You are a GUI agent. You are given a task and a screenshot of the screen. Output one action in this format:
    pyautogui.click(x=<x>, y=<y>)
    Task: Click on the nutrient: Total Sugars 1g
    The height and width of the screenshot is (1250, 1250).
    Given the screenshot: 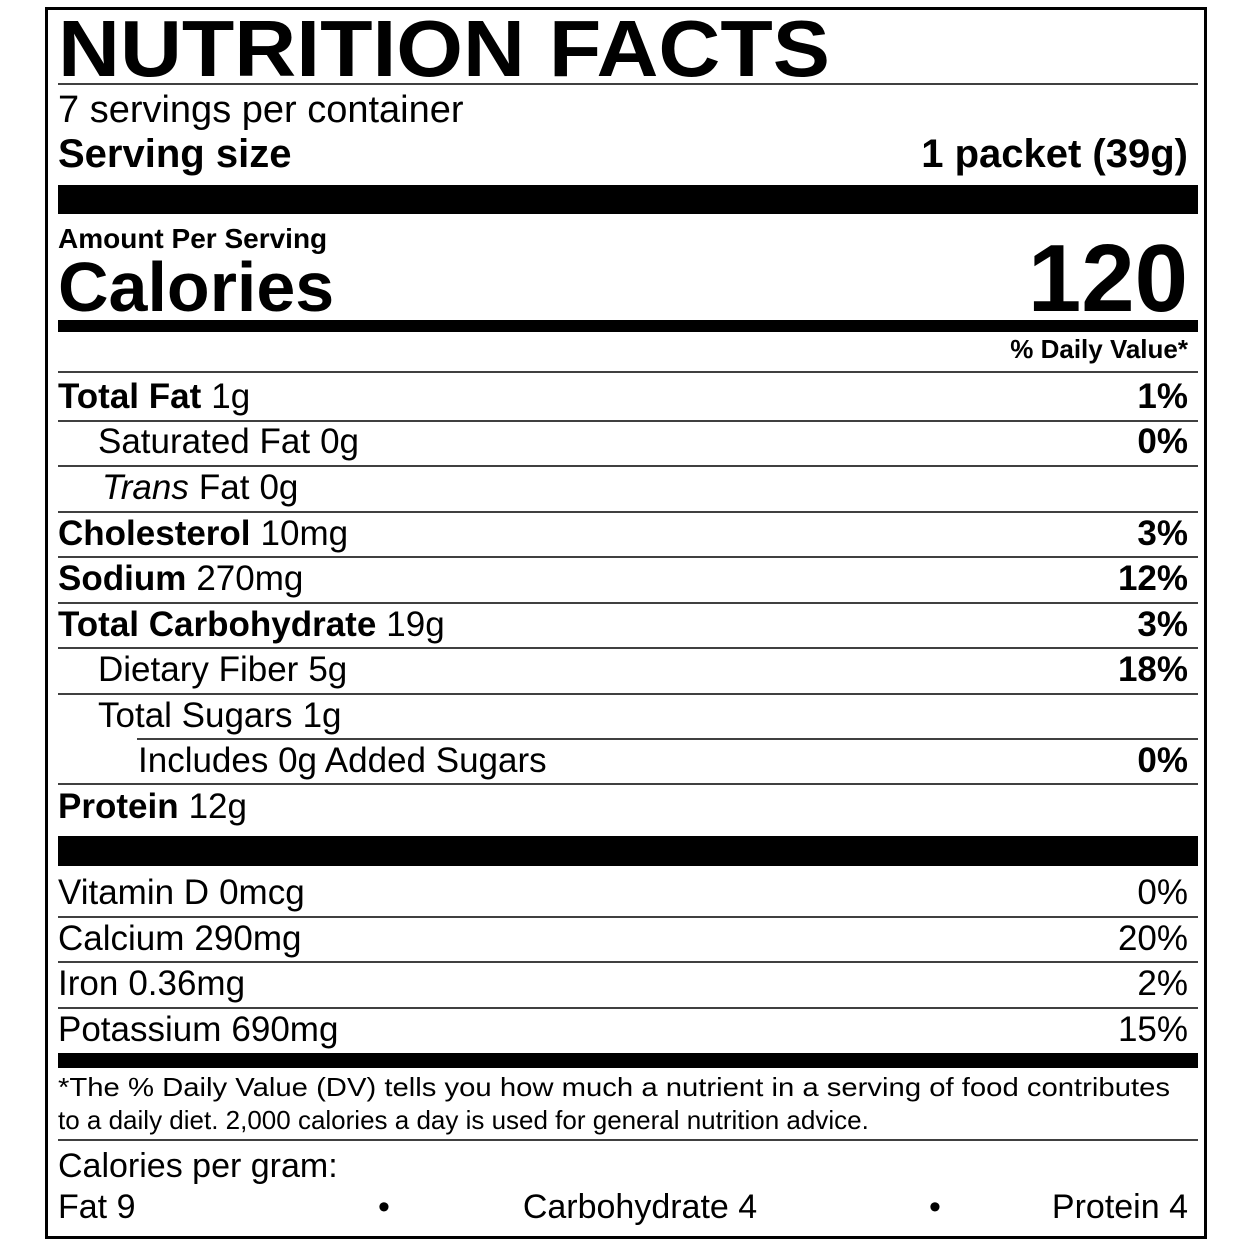 What is the action you would take?
    pyautogui.click(x=220, y=715)
    